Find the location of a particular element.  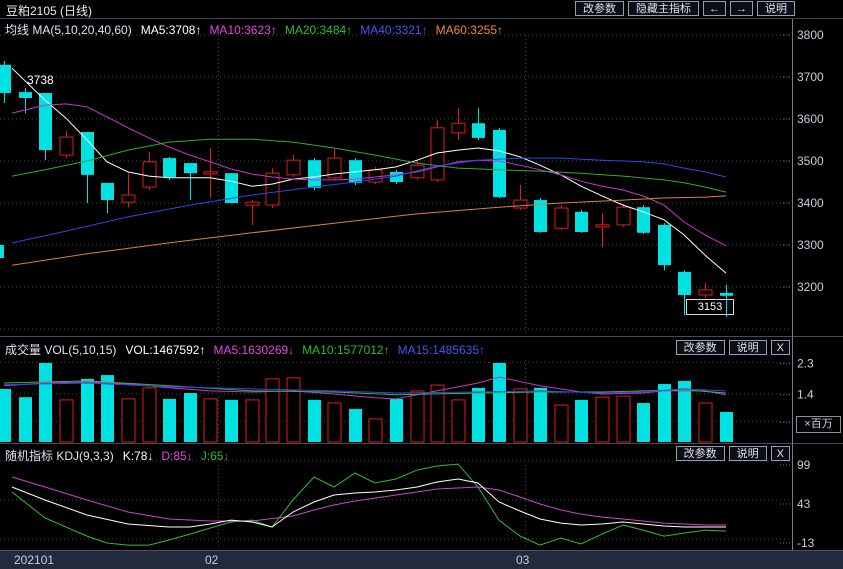

title-buttons: 改参数 隐藏主指标 ← → 说明 is located at coordinates (685, 8).